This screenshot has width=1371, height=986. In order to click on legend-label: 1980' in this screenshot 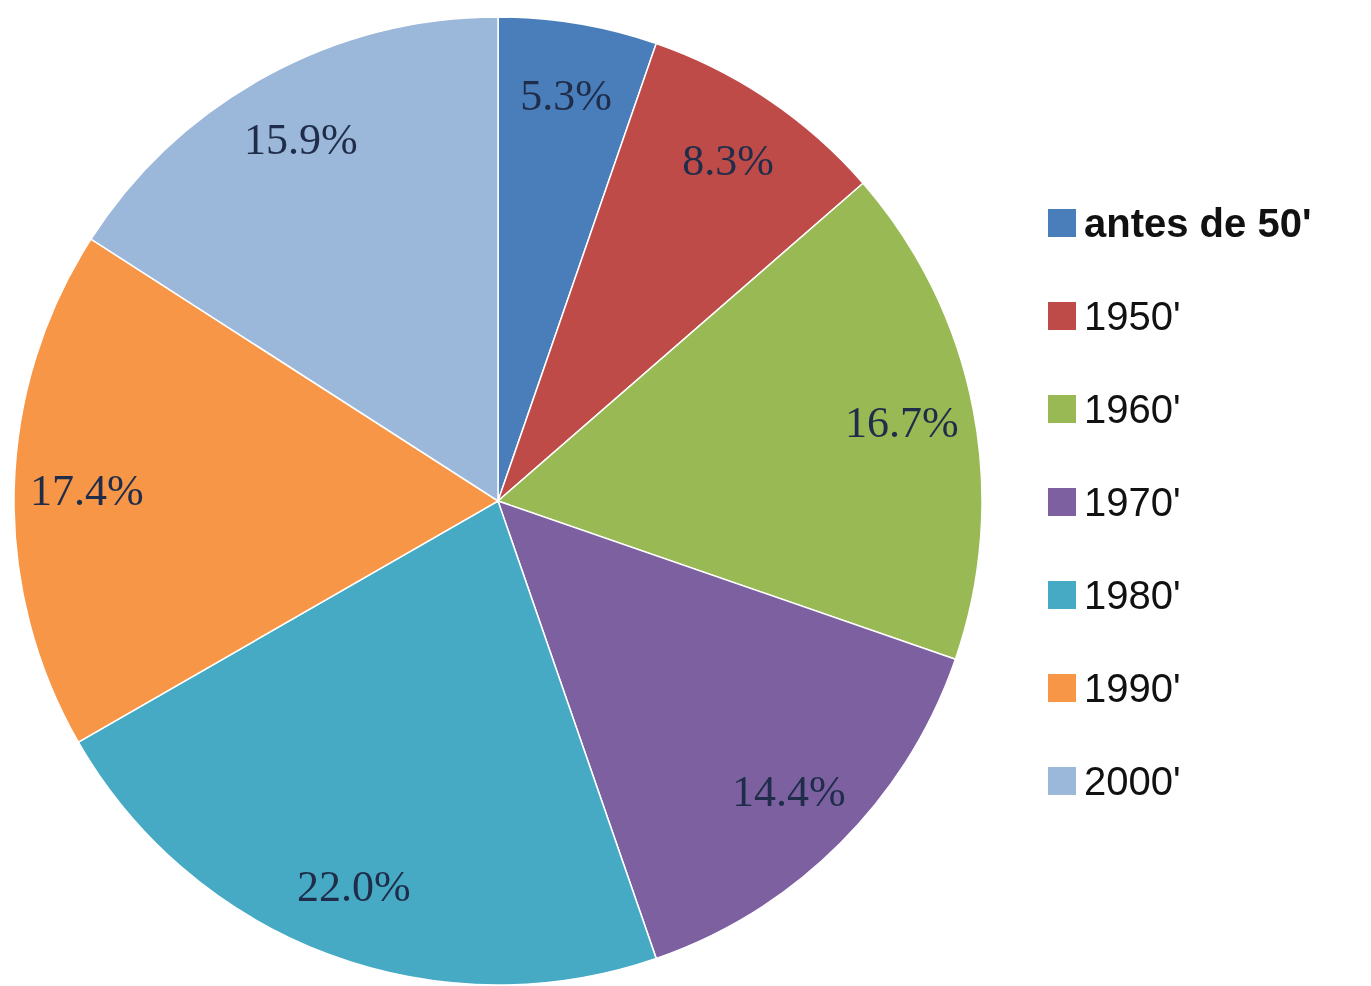, I will do `click(1132, 595)`.